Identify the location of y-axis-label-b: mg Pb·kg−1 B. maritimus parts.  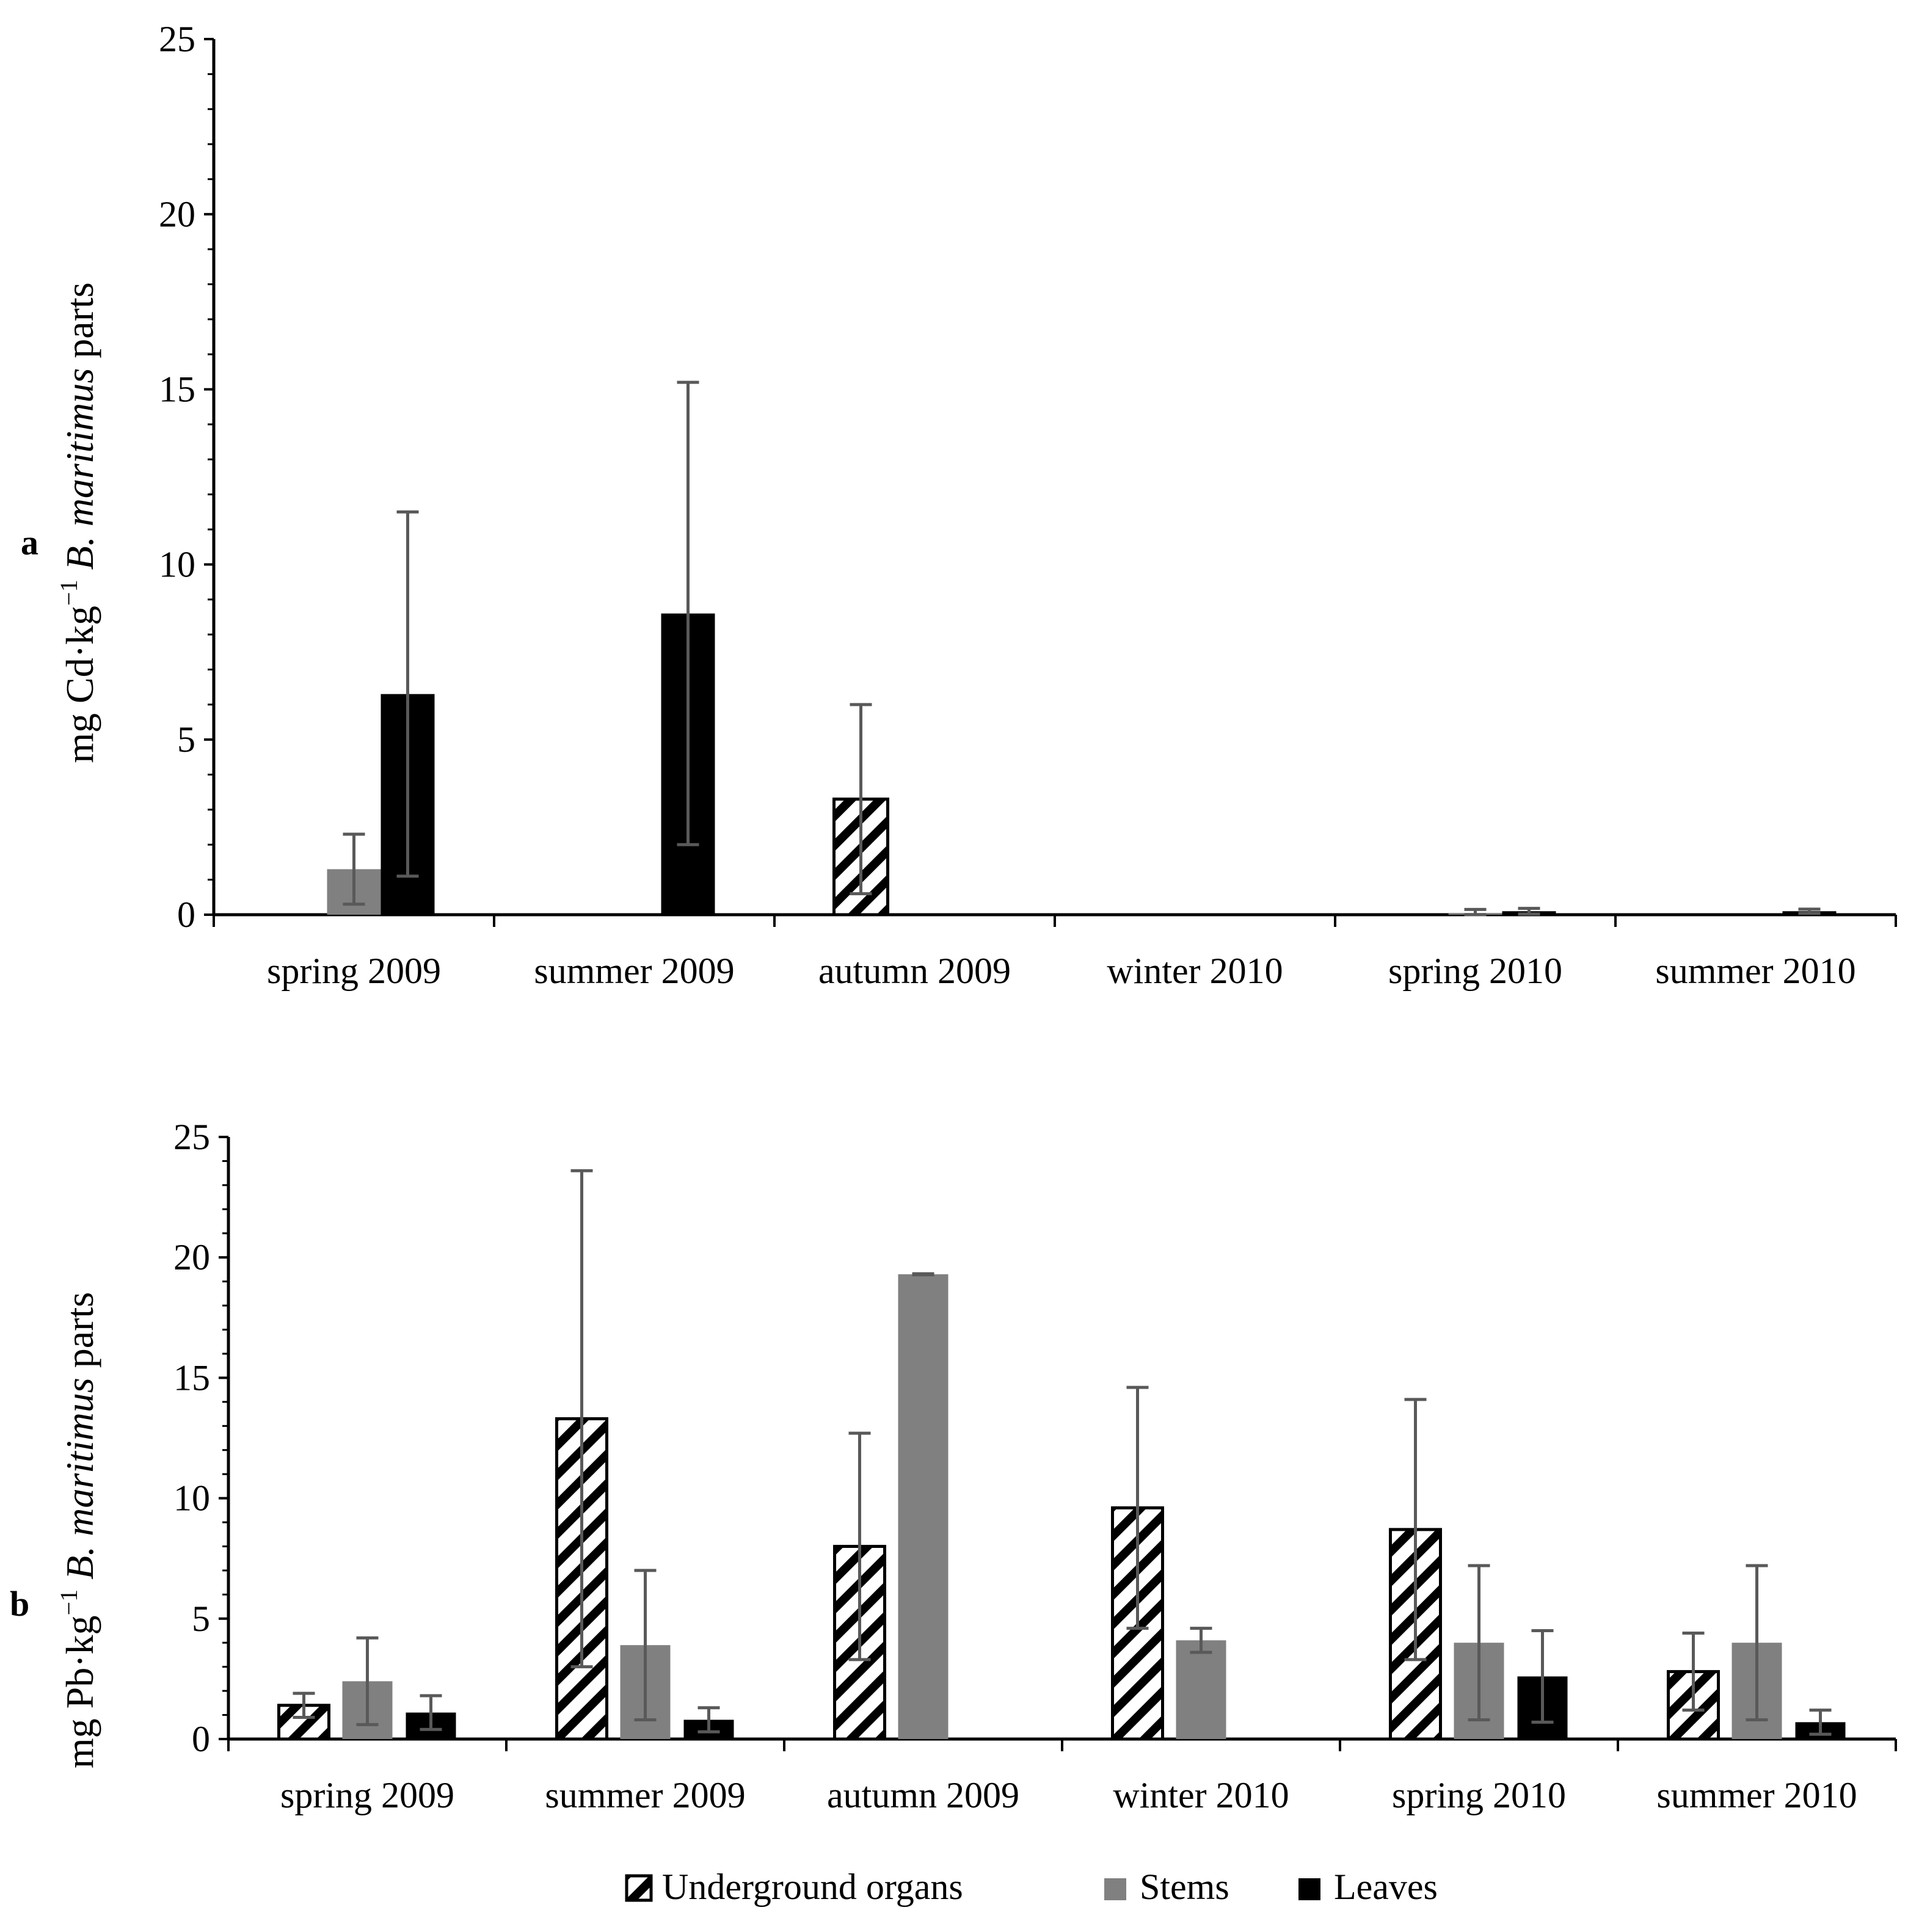
(78, 1530).